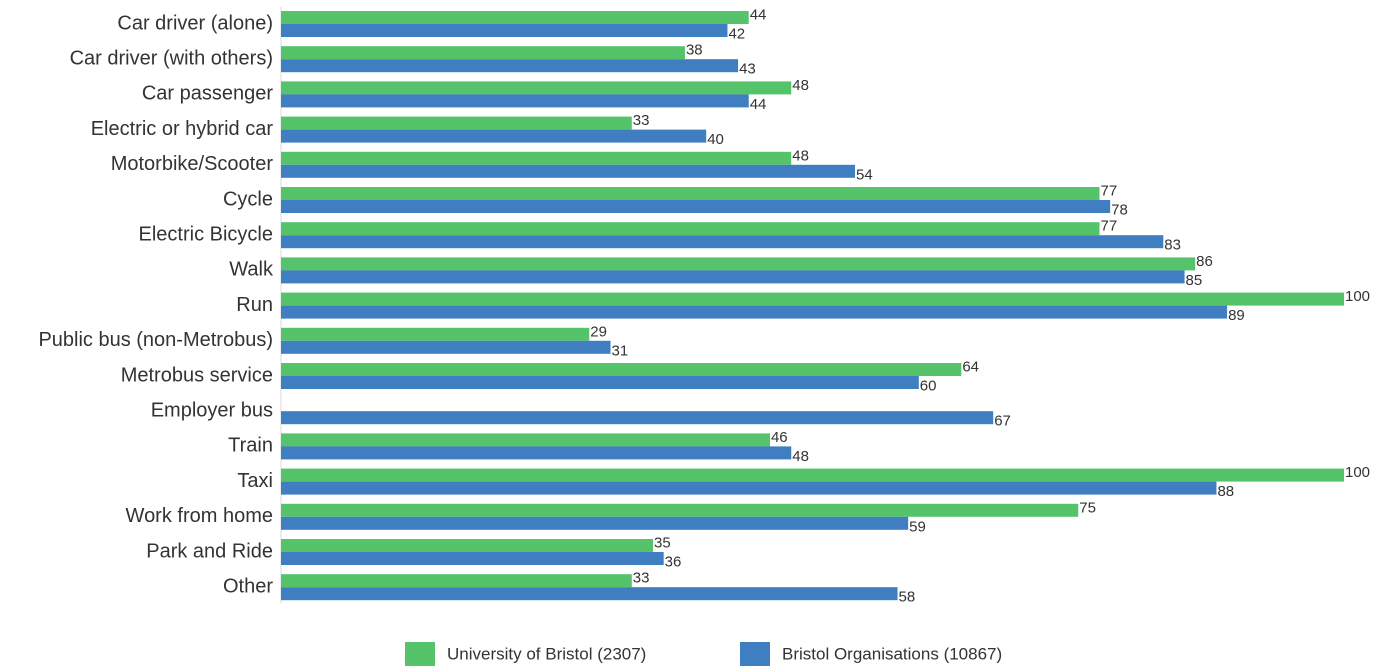  I want to click on category-label: Electric or hybrid car, so click(182, 129).